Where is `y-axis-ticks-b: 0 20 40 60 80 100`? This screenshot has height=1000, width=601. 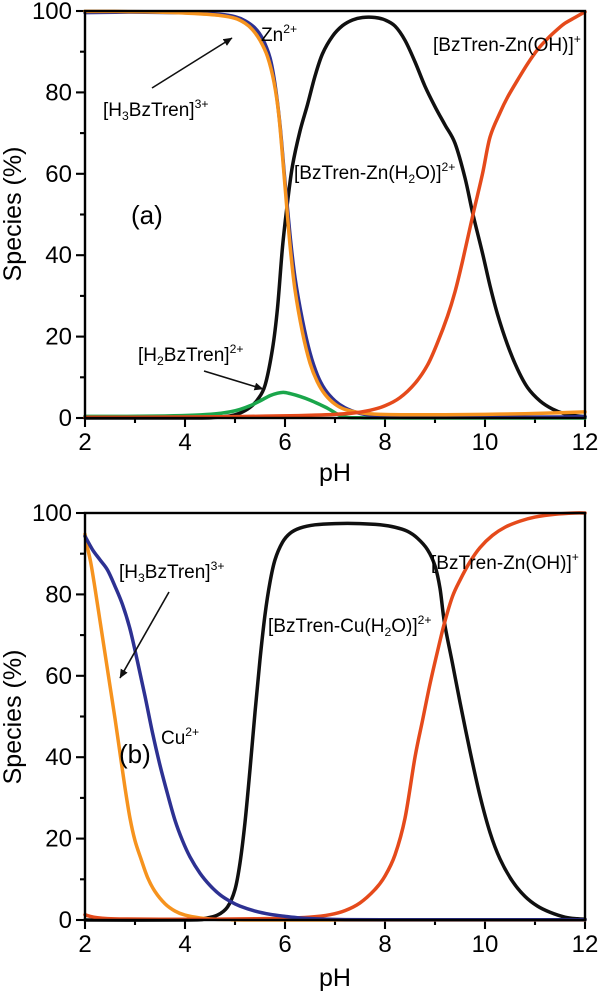
y-axis-ticks-b: 0 20 40 60 80 100 is located at coordinates (58, 717).